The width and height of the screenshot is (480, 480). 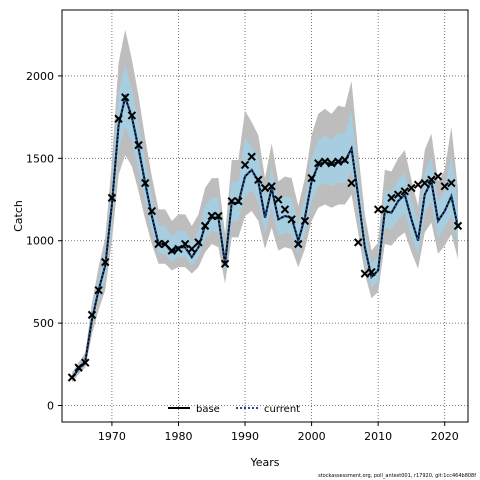 What do you see at coordinates (278, 432) in the screenshot?
I see `x-axis: 1970 1980 1990 2000 2010 2020` at bounding box center [278, 432].